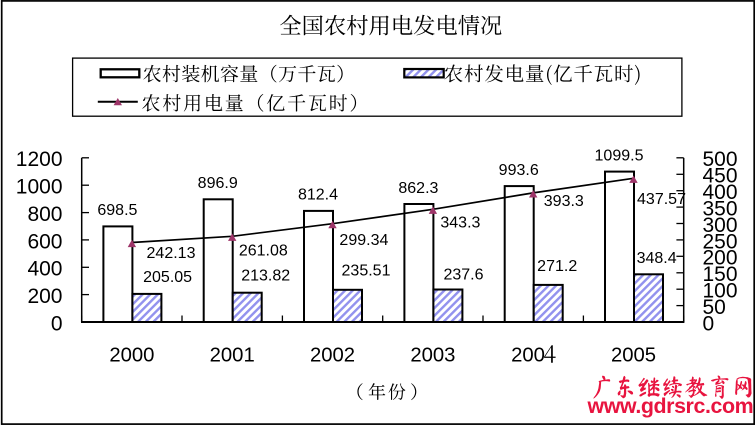 Image resolution: width=755 pixels, height=430 pixels. I want to click on svg-text: 299.34, so click(363, 240).